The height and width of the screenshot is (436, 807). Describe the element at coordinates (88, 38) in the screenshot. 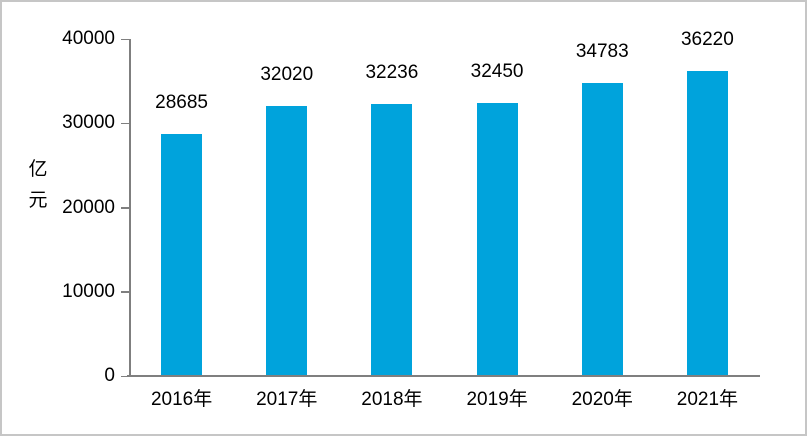

I see `y-tick-label: 40000` at that location.